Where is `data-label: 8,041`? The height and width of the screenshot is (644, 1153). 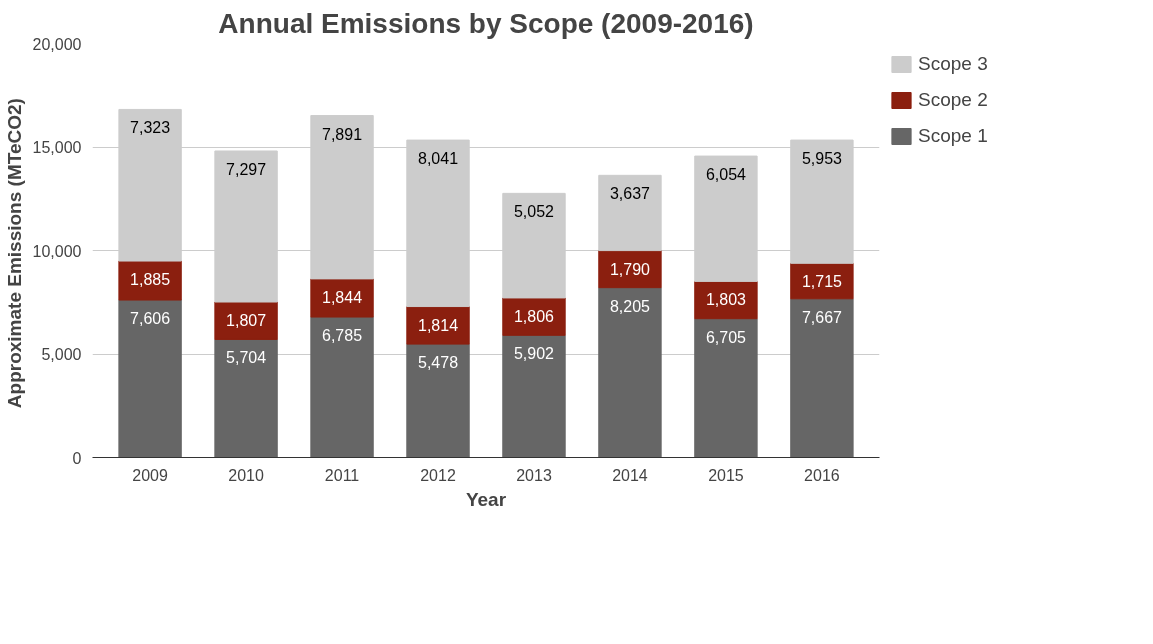
data-label: 8,041 is located at coordinates (438, 159).